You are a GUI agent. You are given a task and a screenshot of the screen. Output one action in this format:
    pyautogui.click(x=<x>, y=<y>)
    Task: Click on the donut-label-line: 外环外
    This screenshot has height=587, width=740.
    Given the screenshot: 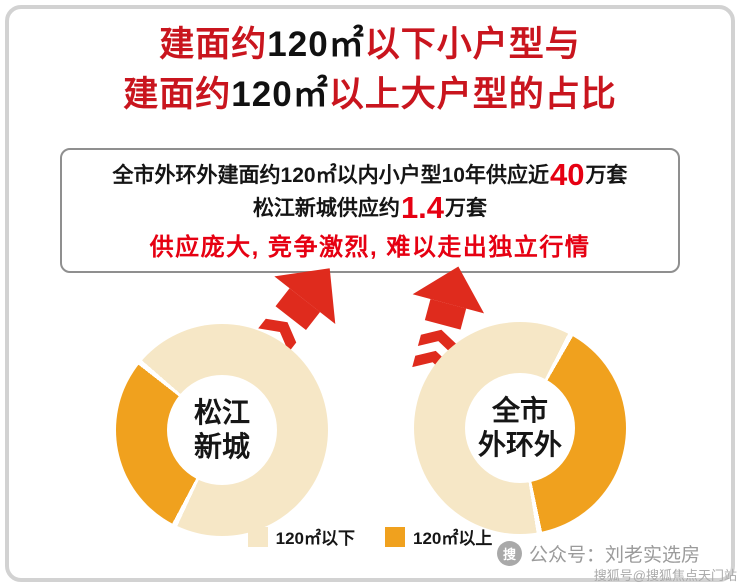 What is the action you would take?
    pyautogui.click(x=519, y=444)
    